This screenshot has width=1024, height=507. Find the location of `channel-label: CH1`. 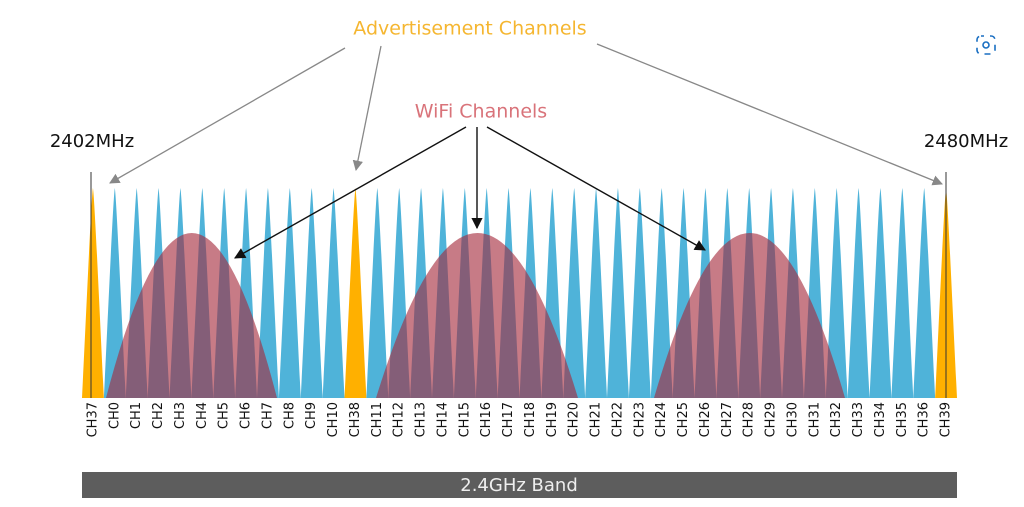

channel-label: CH1 is located at coordinates (136, 415).